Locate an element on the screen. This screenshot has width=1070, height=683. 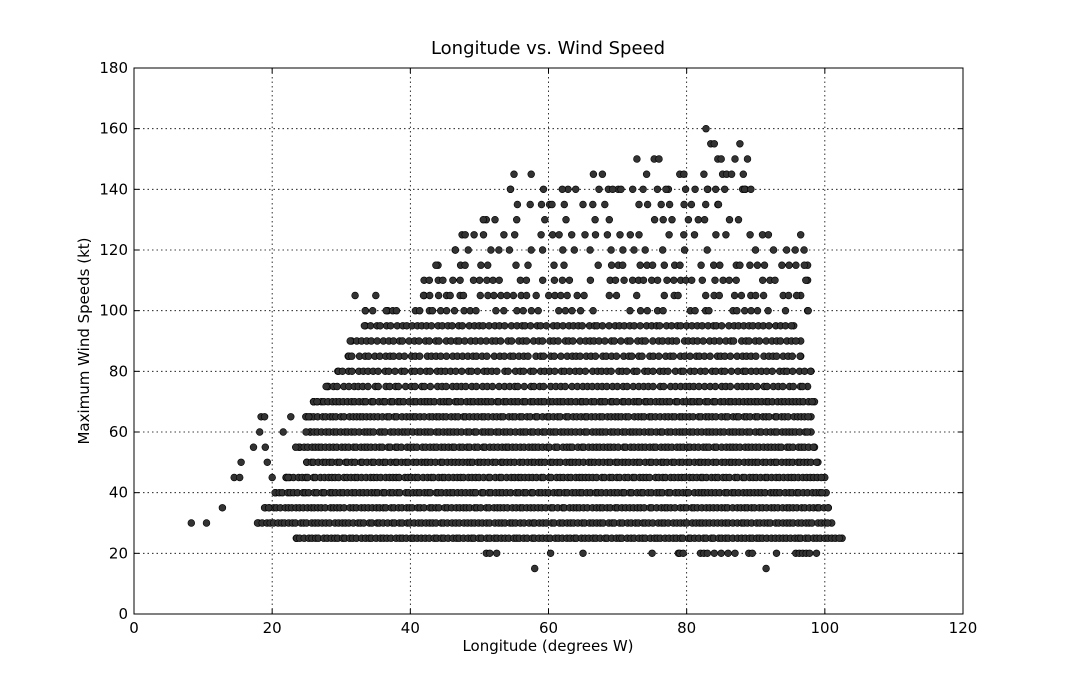
x-tick-labels: 0 20 40 60 80 100 120 is located at coordinates (553, 628).